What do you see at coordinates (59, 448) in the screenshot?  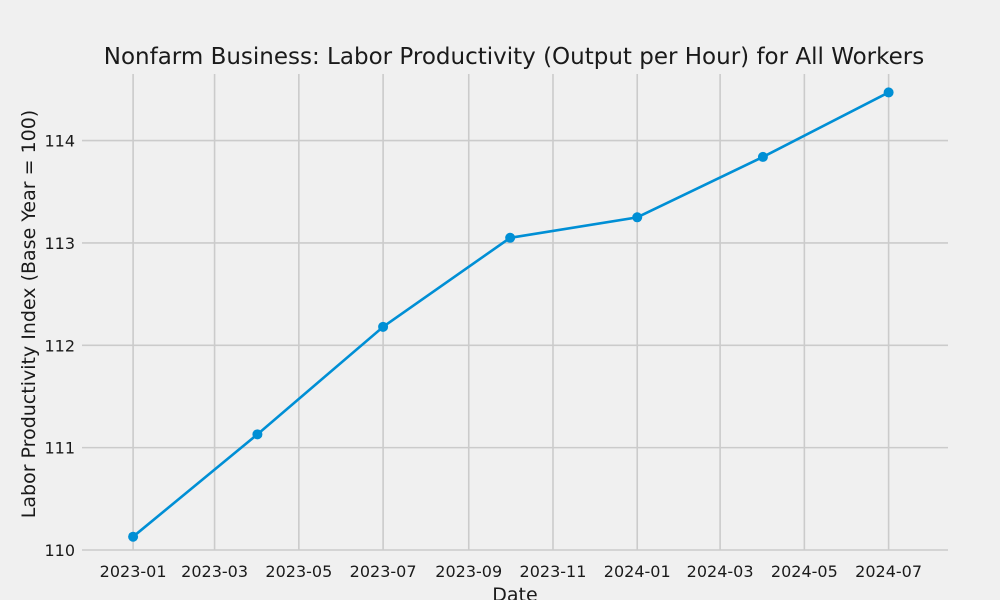 I see `y-tick-label: 111` at bounding box center [59, 448].